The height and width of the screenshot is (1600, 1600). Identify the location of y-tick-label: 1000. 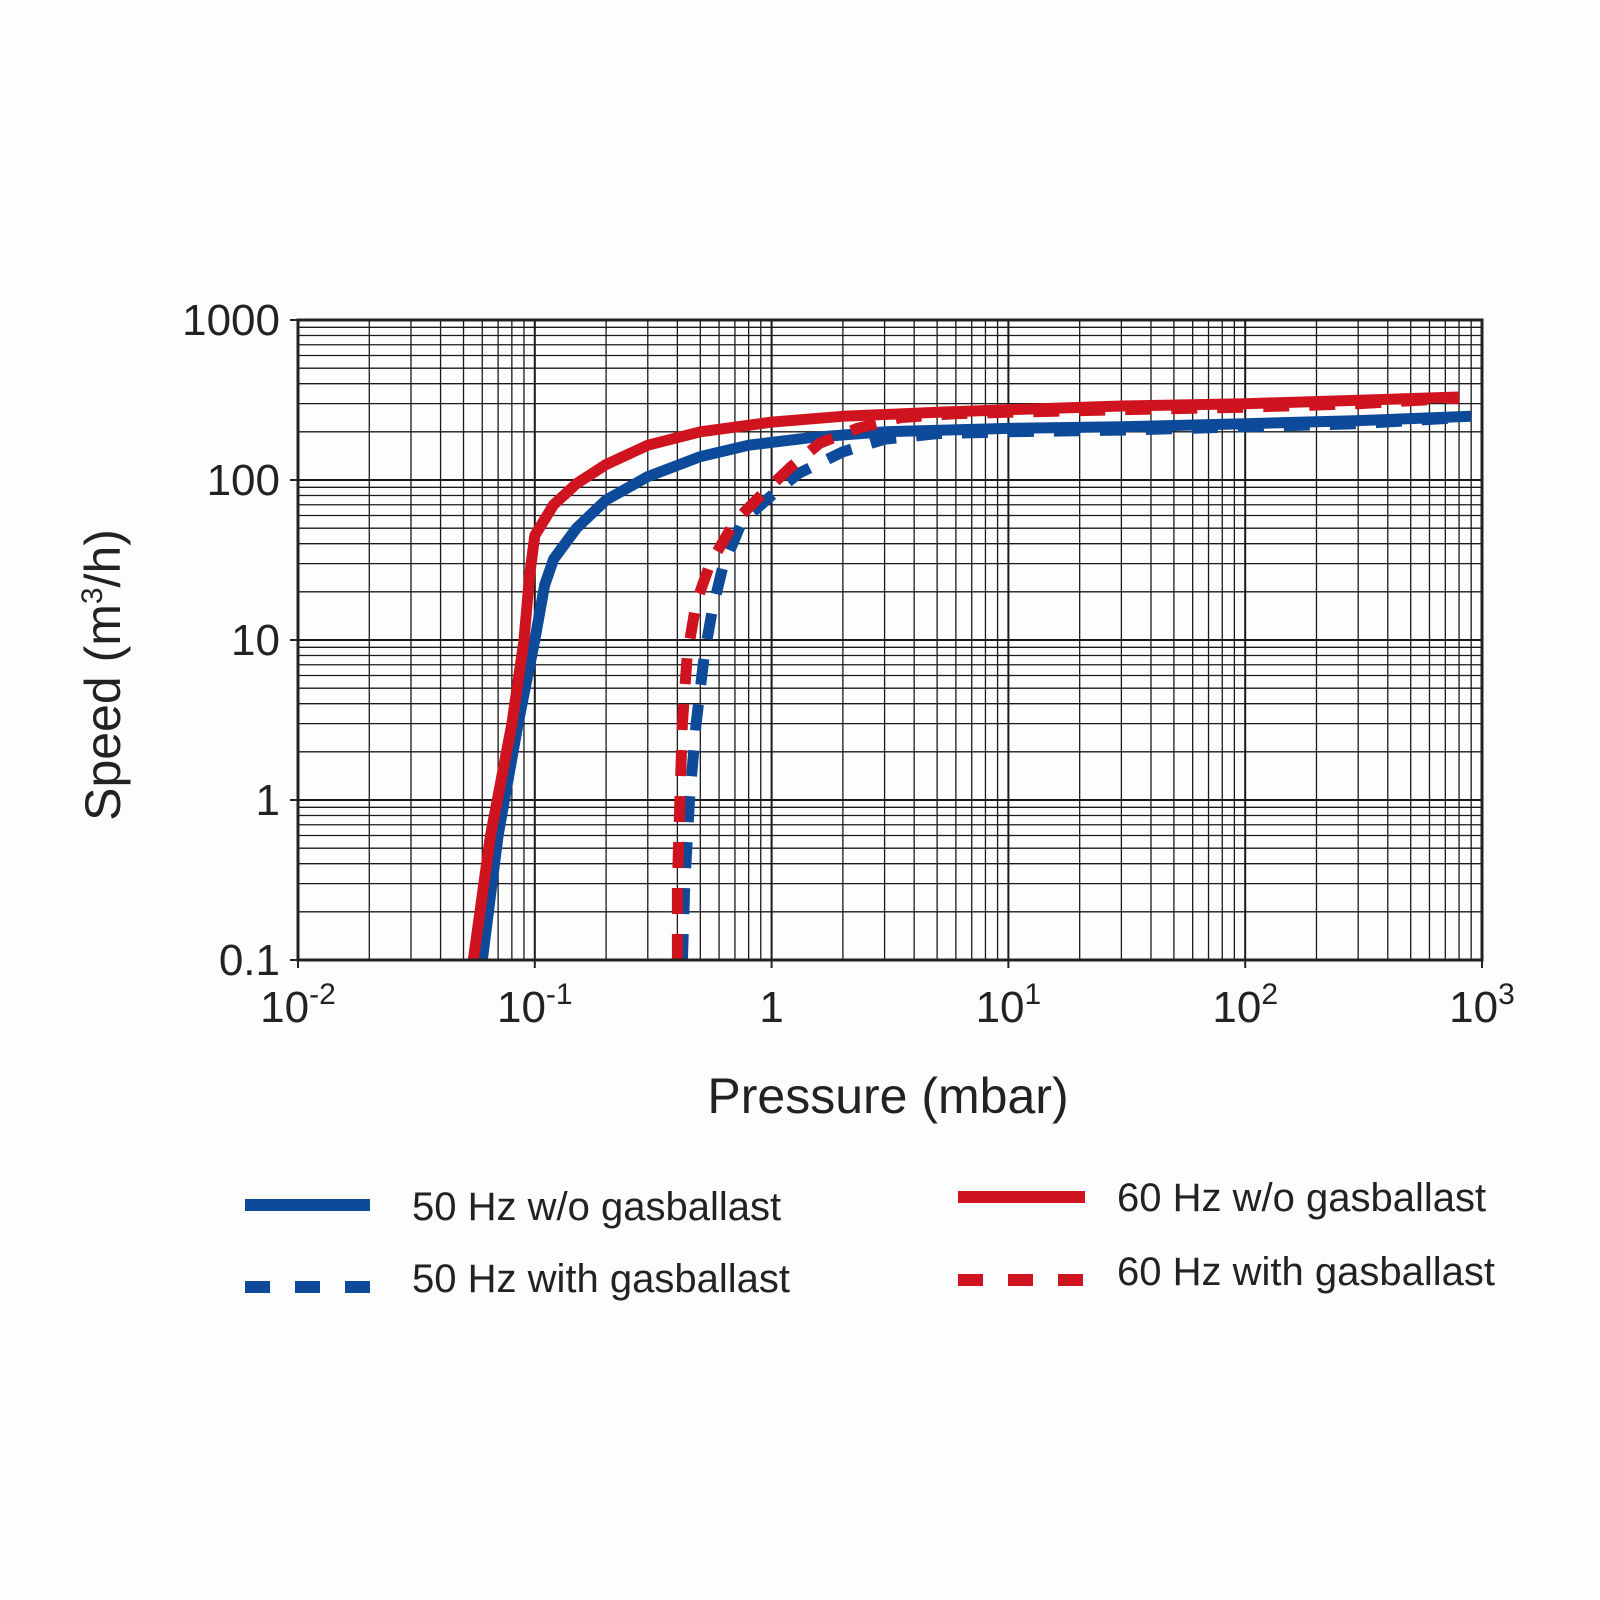
(231, 320).